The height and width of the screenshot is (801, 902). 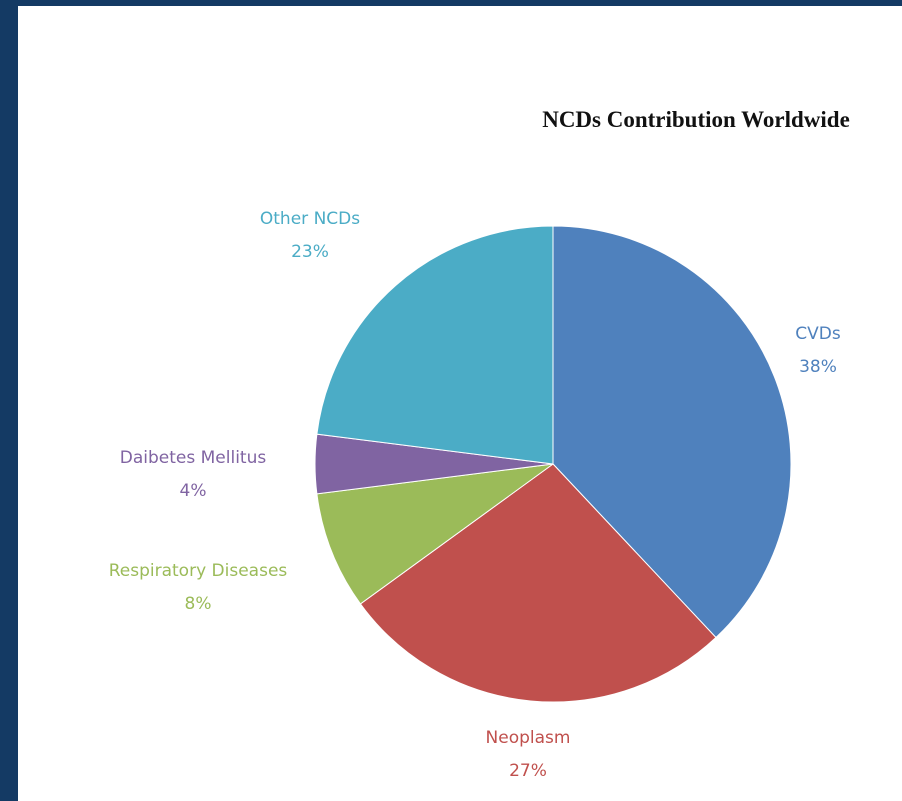 I want to click on slice-category-label: Neoplasm, so click(x=528, y=738).